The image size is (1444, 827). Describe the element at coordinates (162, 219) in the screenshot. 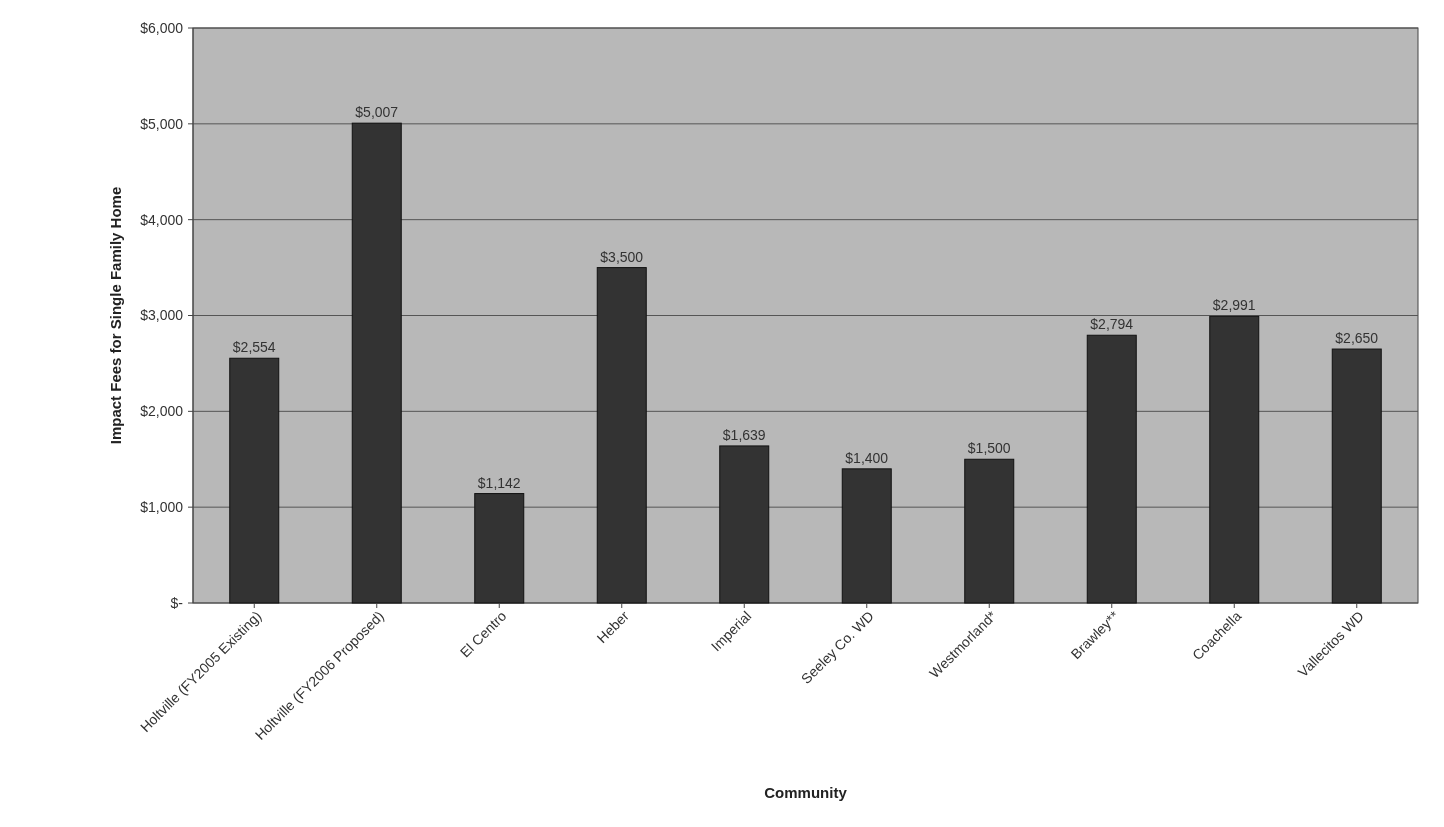

I see `y-tick-label: $4,000` at that location.